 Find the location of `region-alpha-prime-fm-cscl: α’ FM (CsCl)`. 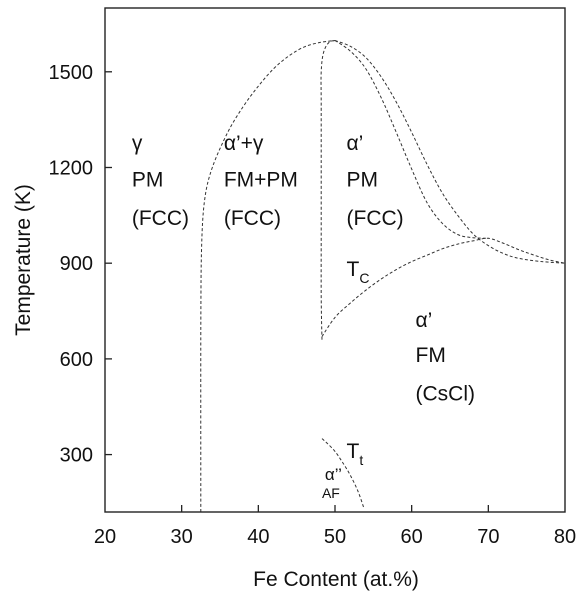

region-alpha-prime-fm-cscl: α’ FM (CsCl) is located at coordinates (445, 357).